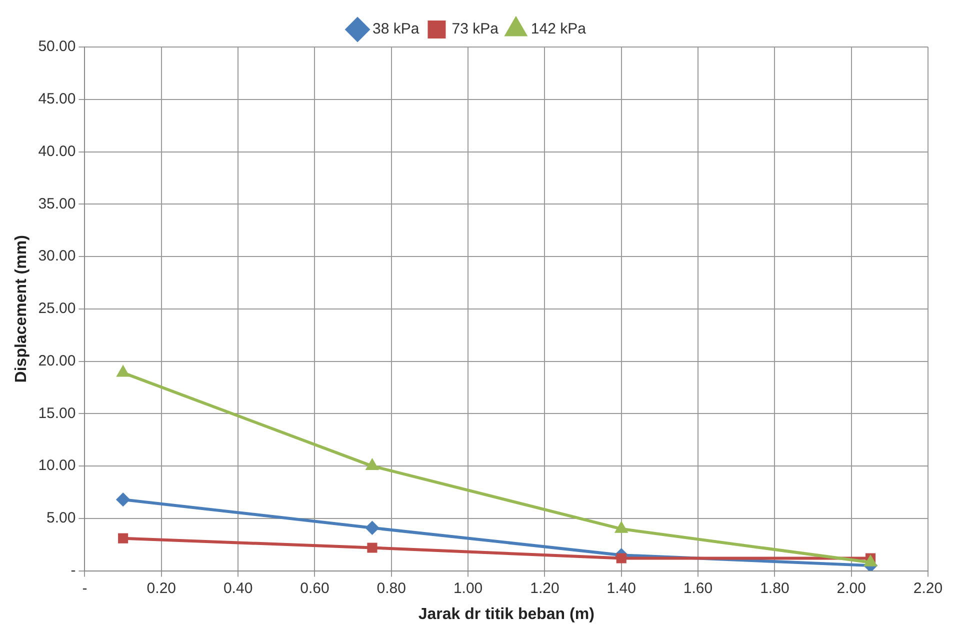  Describe the element at coordinates (698, 588) in the screenshot. I see `x-tick-label: 1.60` at that location.